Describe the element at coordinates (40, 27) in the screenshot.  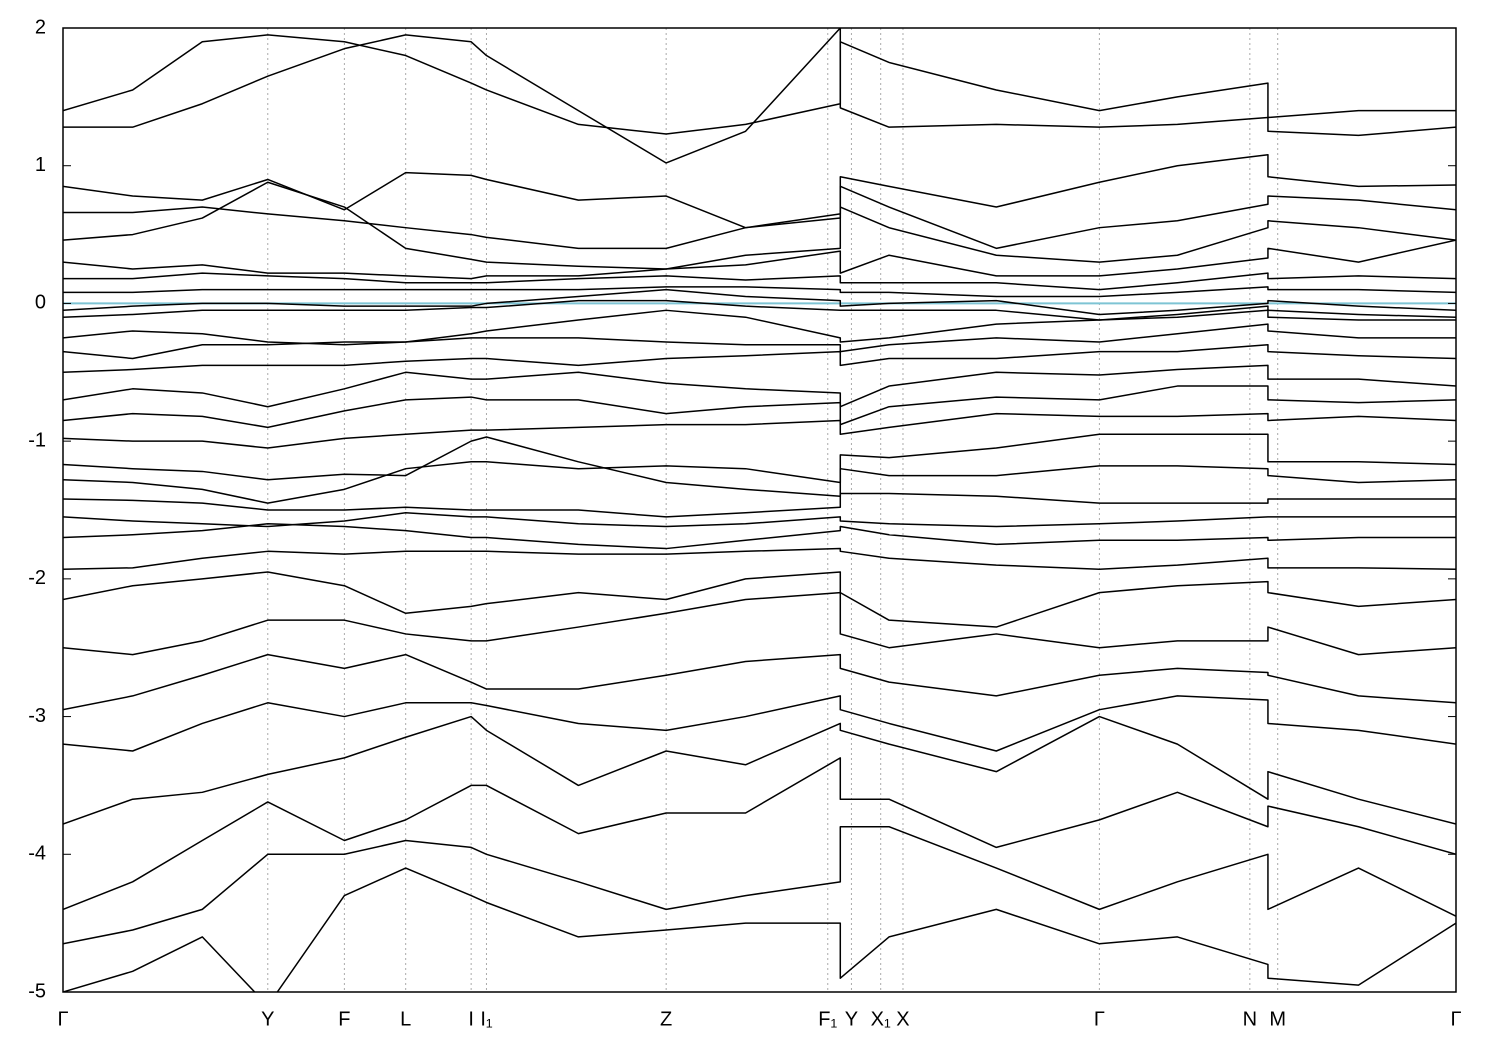
I see `y-tick-label: 2` at that location.